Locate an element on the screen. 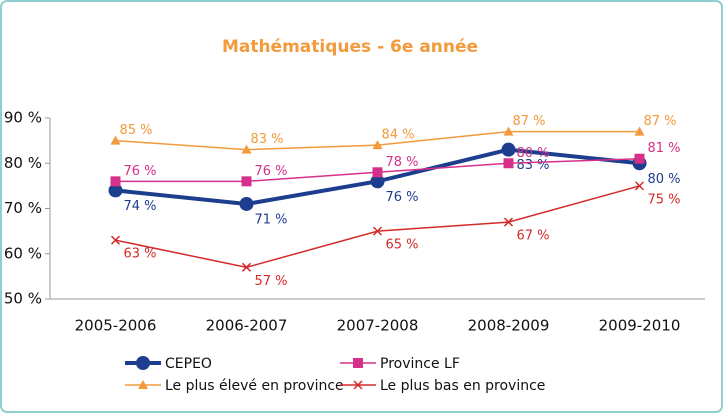 The image size is (723, 413). data-label: 71 % is located at coordinates (271, 219).